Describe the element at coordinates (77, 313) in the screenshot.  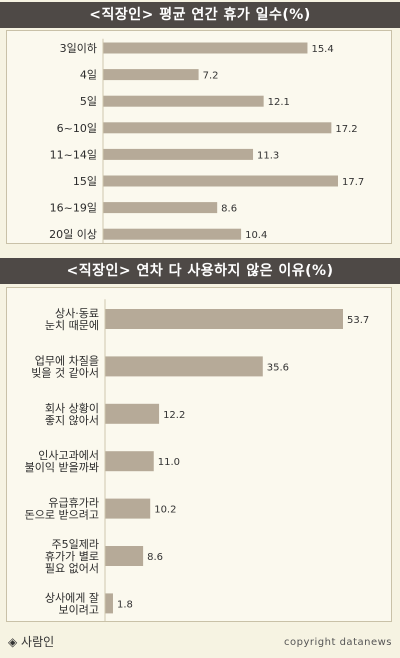
I see `chart2-category-label: 상사·동료` at that location.